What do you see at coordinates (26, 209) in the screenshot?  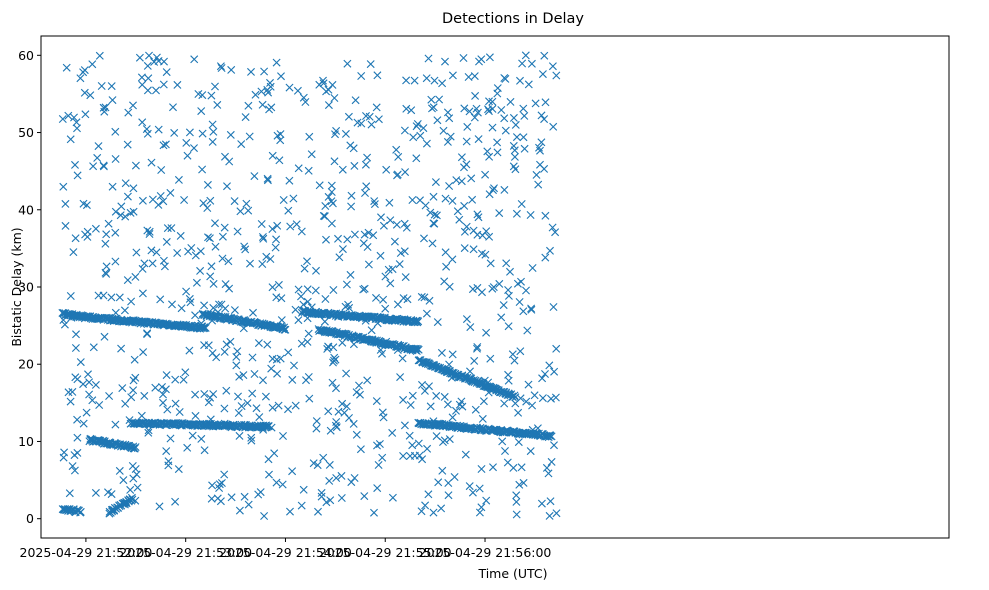 I see `y-tick-label: 40` at bounding box center [26, 209].